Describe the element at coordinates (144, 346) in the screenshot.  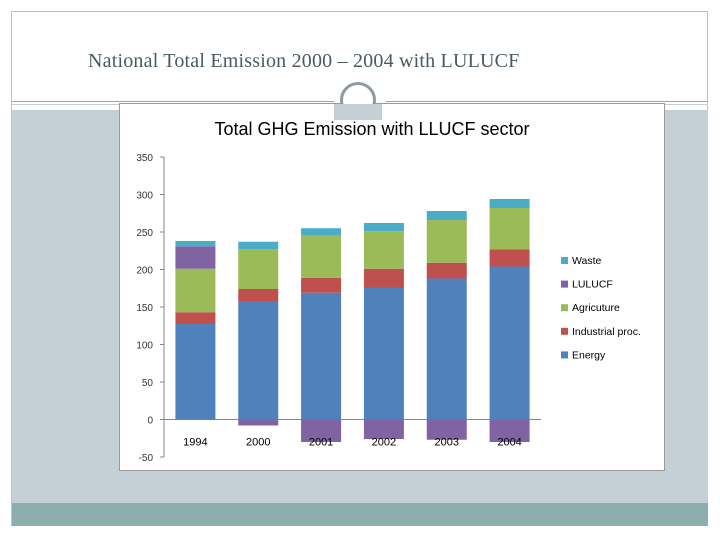
I see `y-tick-label: 100` at that location.